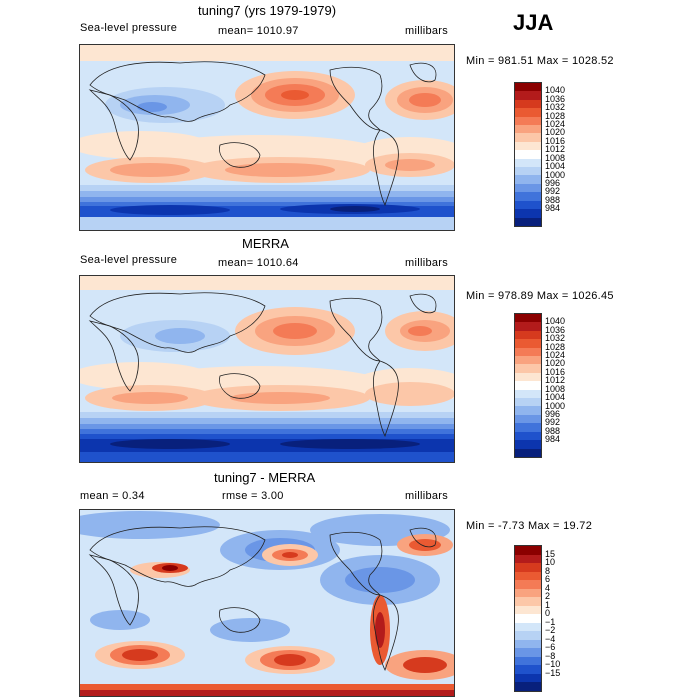 This screenshot has width=700, height=700. I want to click on panel3-colorbar, so click(528, 618).